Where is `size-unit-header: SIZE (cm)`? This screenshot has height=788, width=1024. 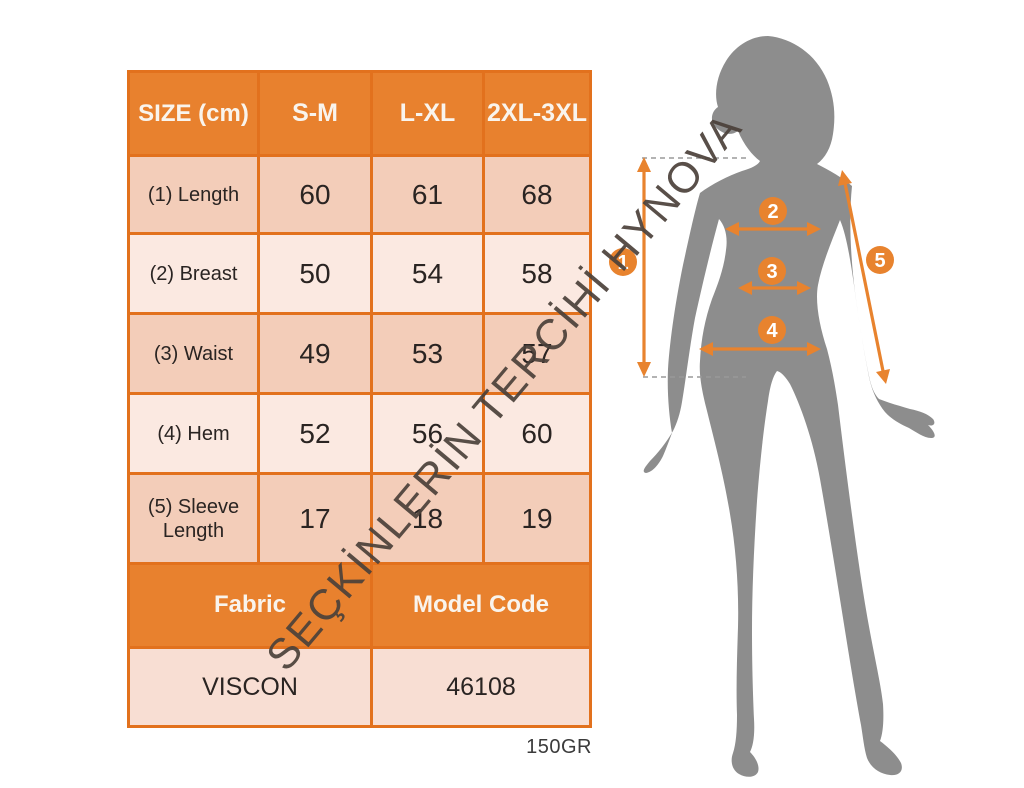 size-unit-header: SIZE (cm) is located at coordinates (193, 113).